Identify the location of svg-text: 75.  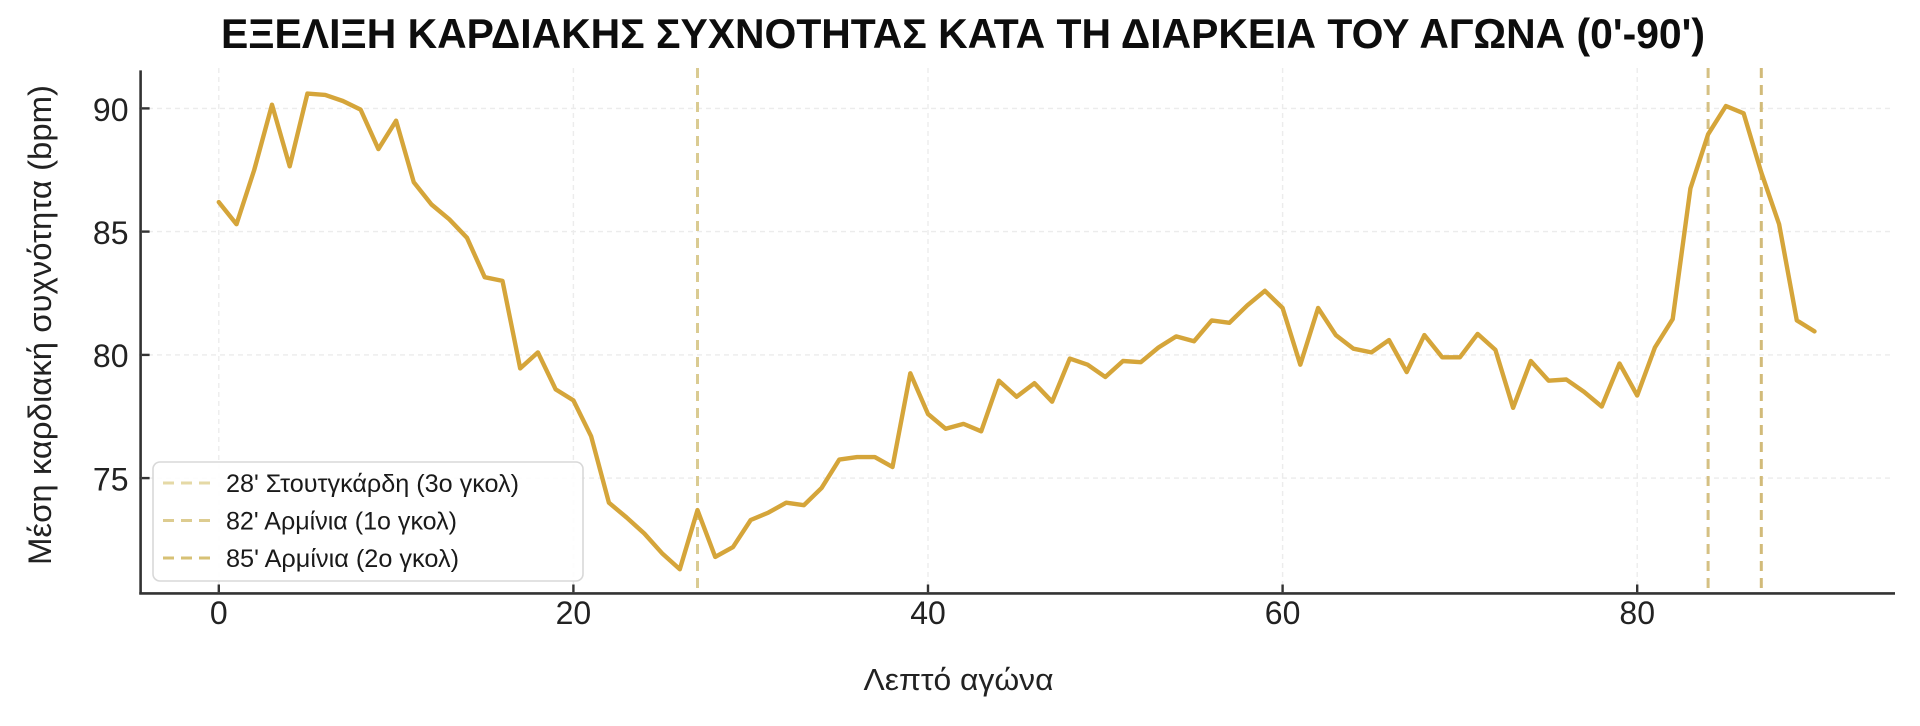
(111, 480).